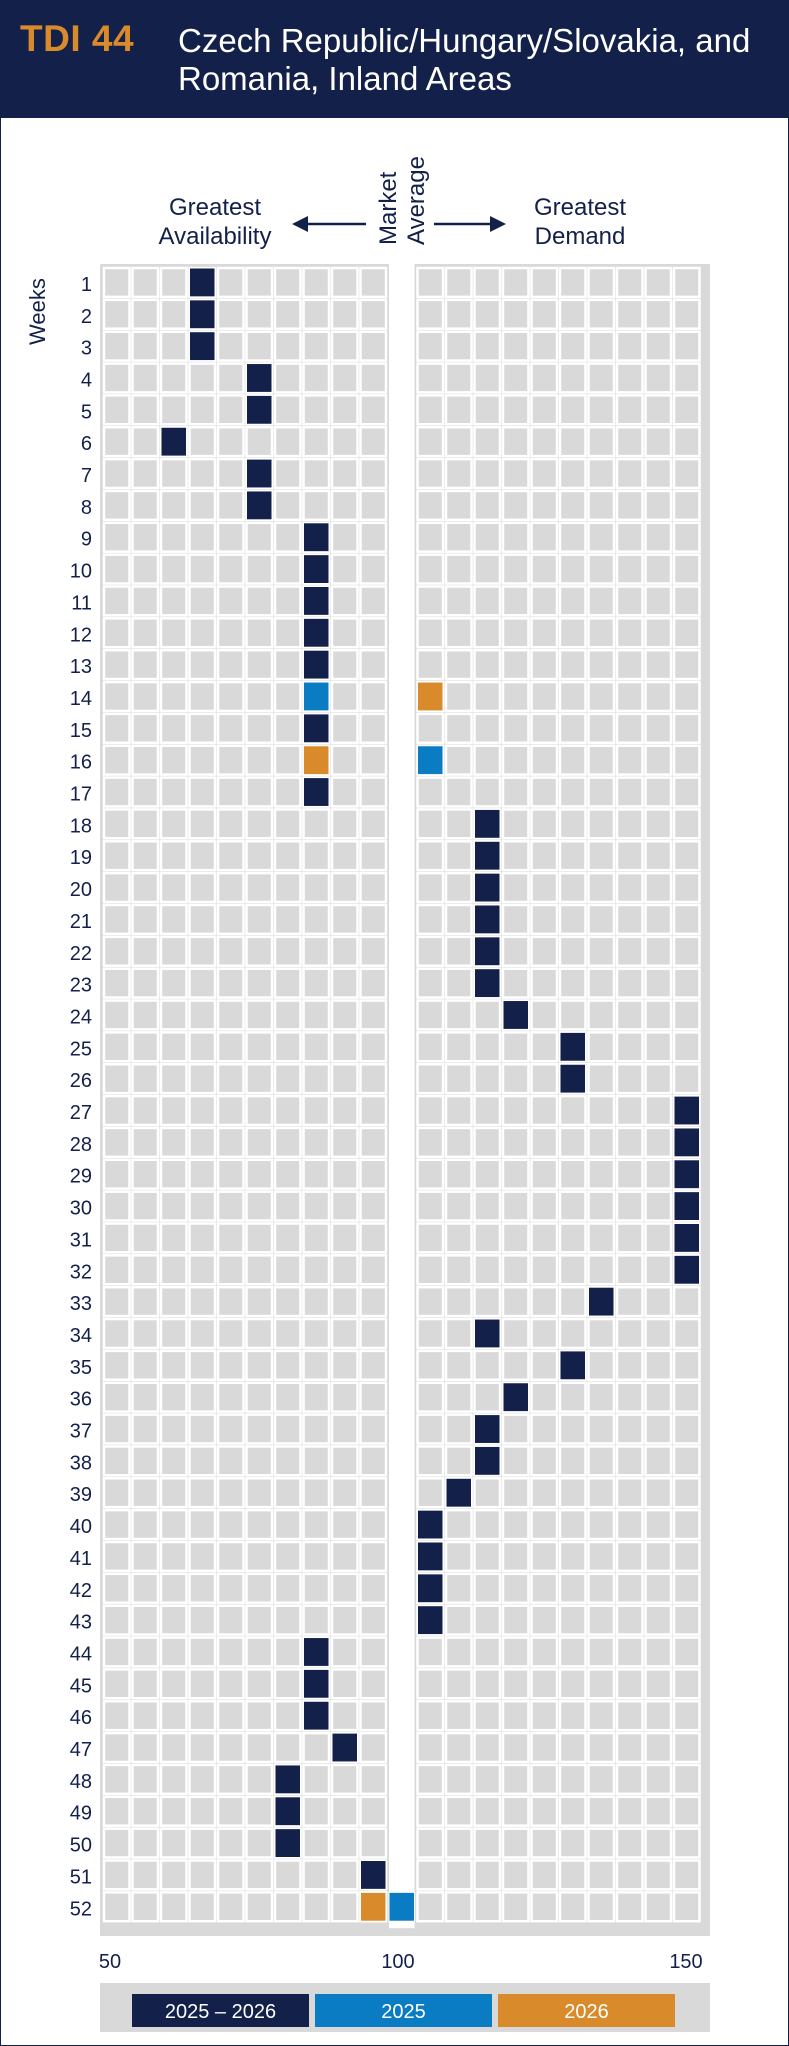 This screenshot has height=2046, width=789. I want to click on week-label: 12, so click(81, 635).